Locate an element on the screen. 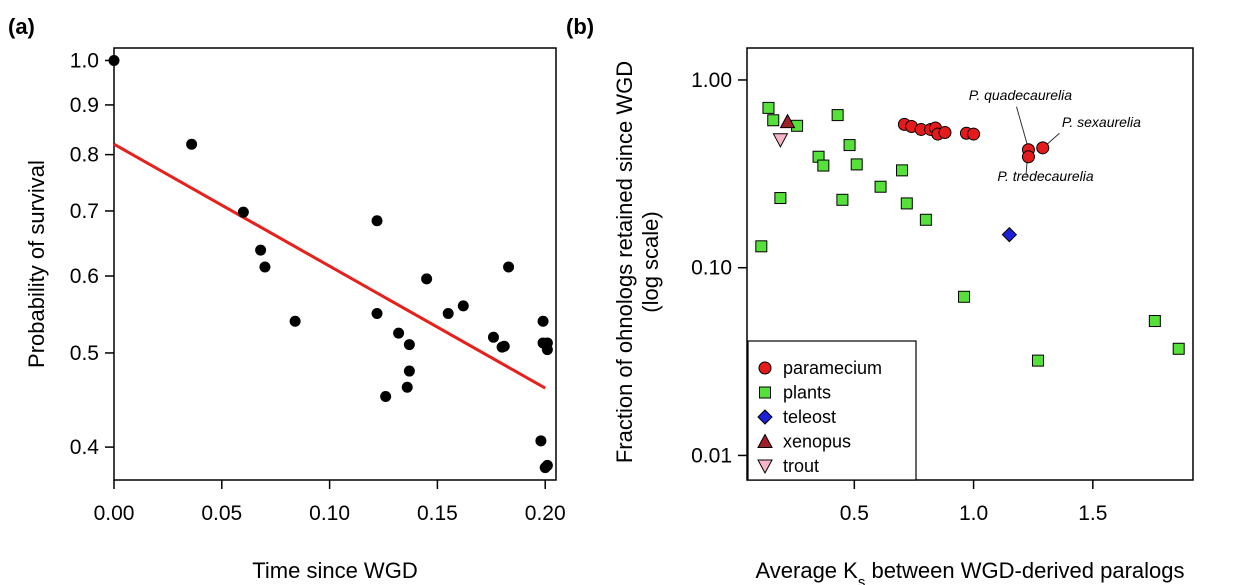 The height and width of the screenshot is (585, 1236). legend-plants-marker is located at coordinates (765, 392).